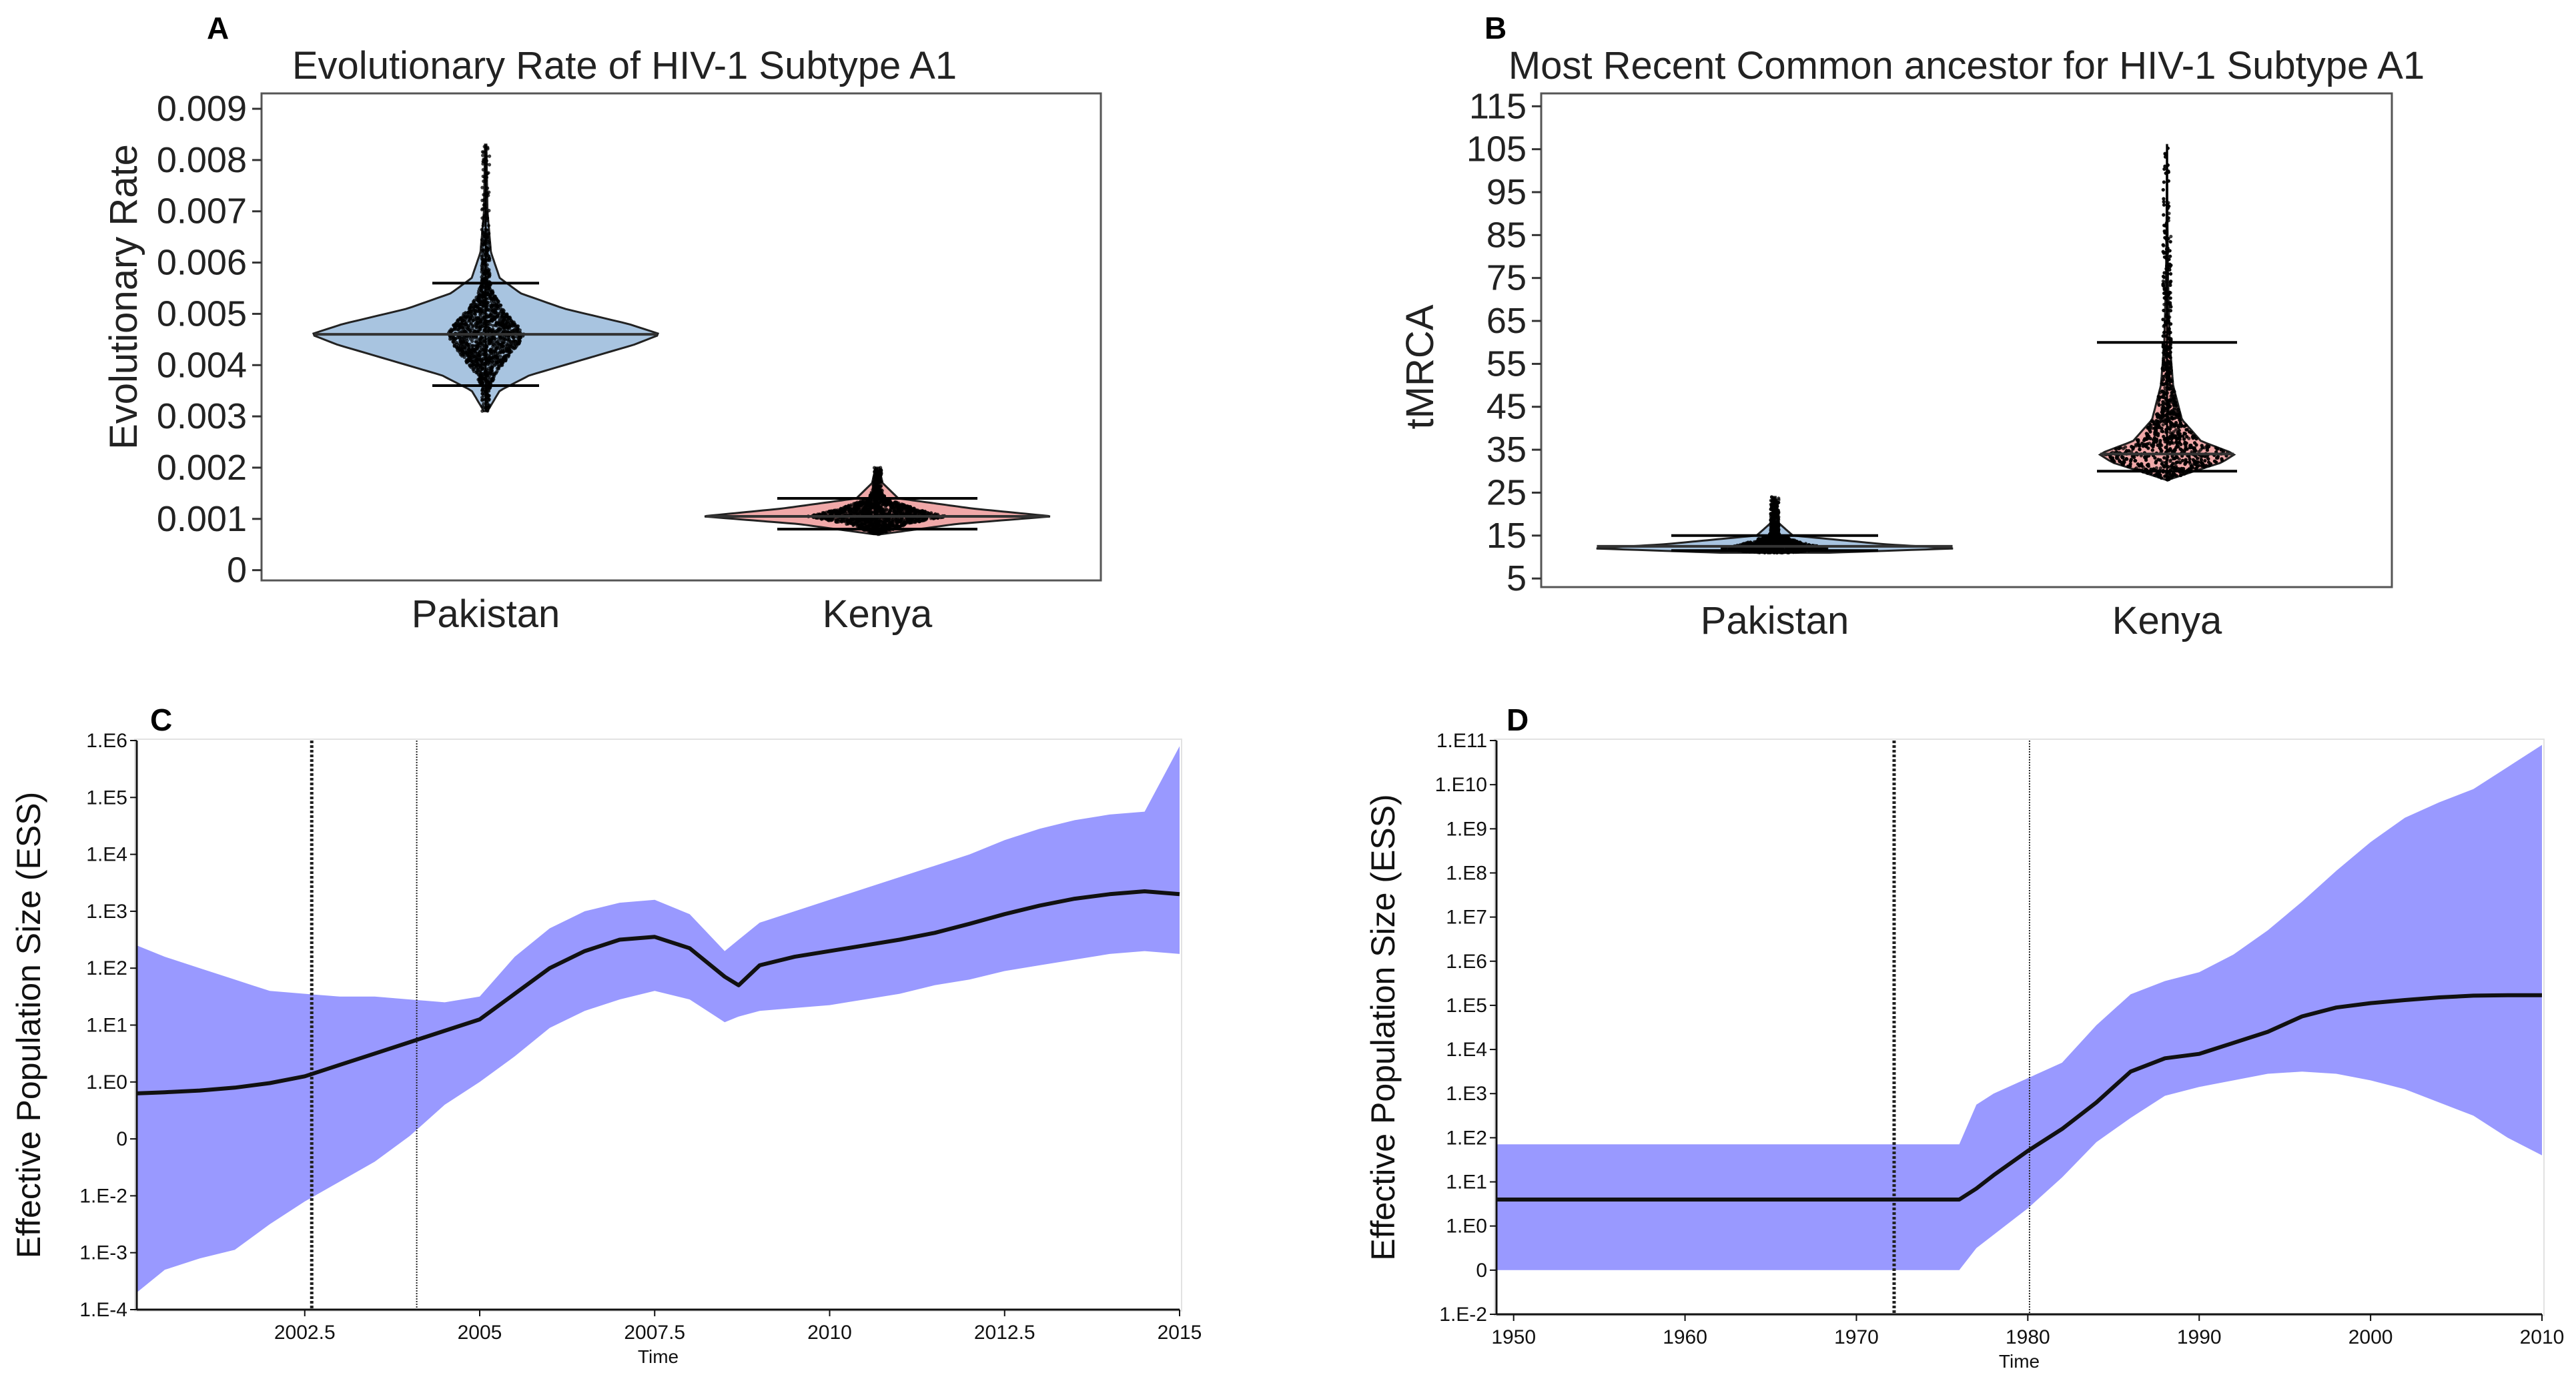 The image size is (2576, 1383). What do you see at coordinates (1506, 450) in the screenshot?
I see `y-tick-label: 35` at bounding box center [1506, 450].